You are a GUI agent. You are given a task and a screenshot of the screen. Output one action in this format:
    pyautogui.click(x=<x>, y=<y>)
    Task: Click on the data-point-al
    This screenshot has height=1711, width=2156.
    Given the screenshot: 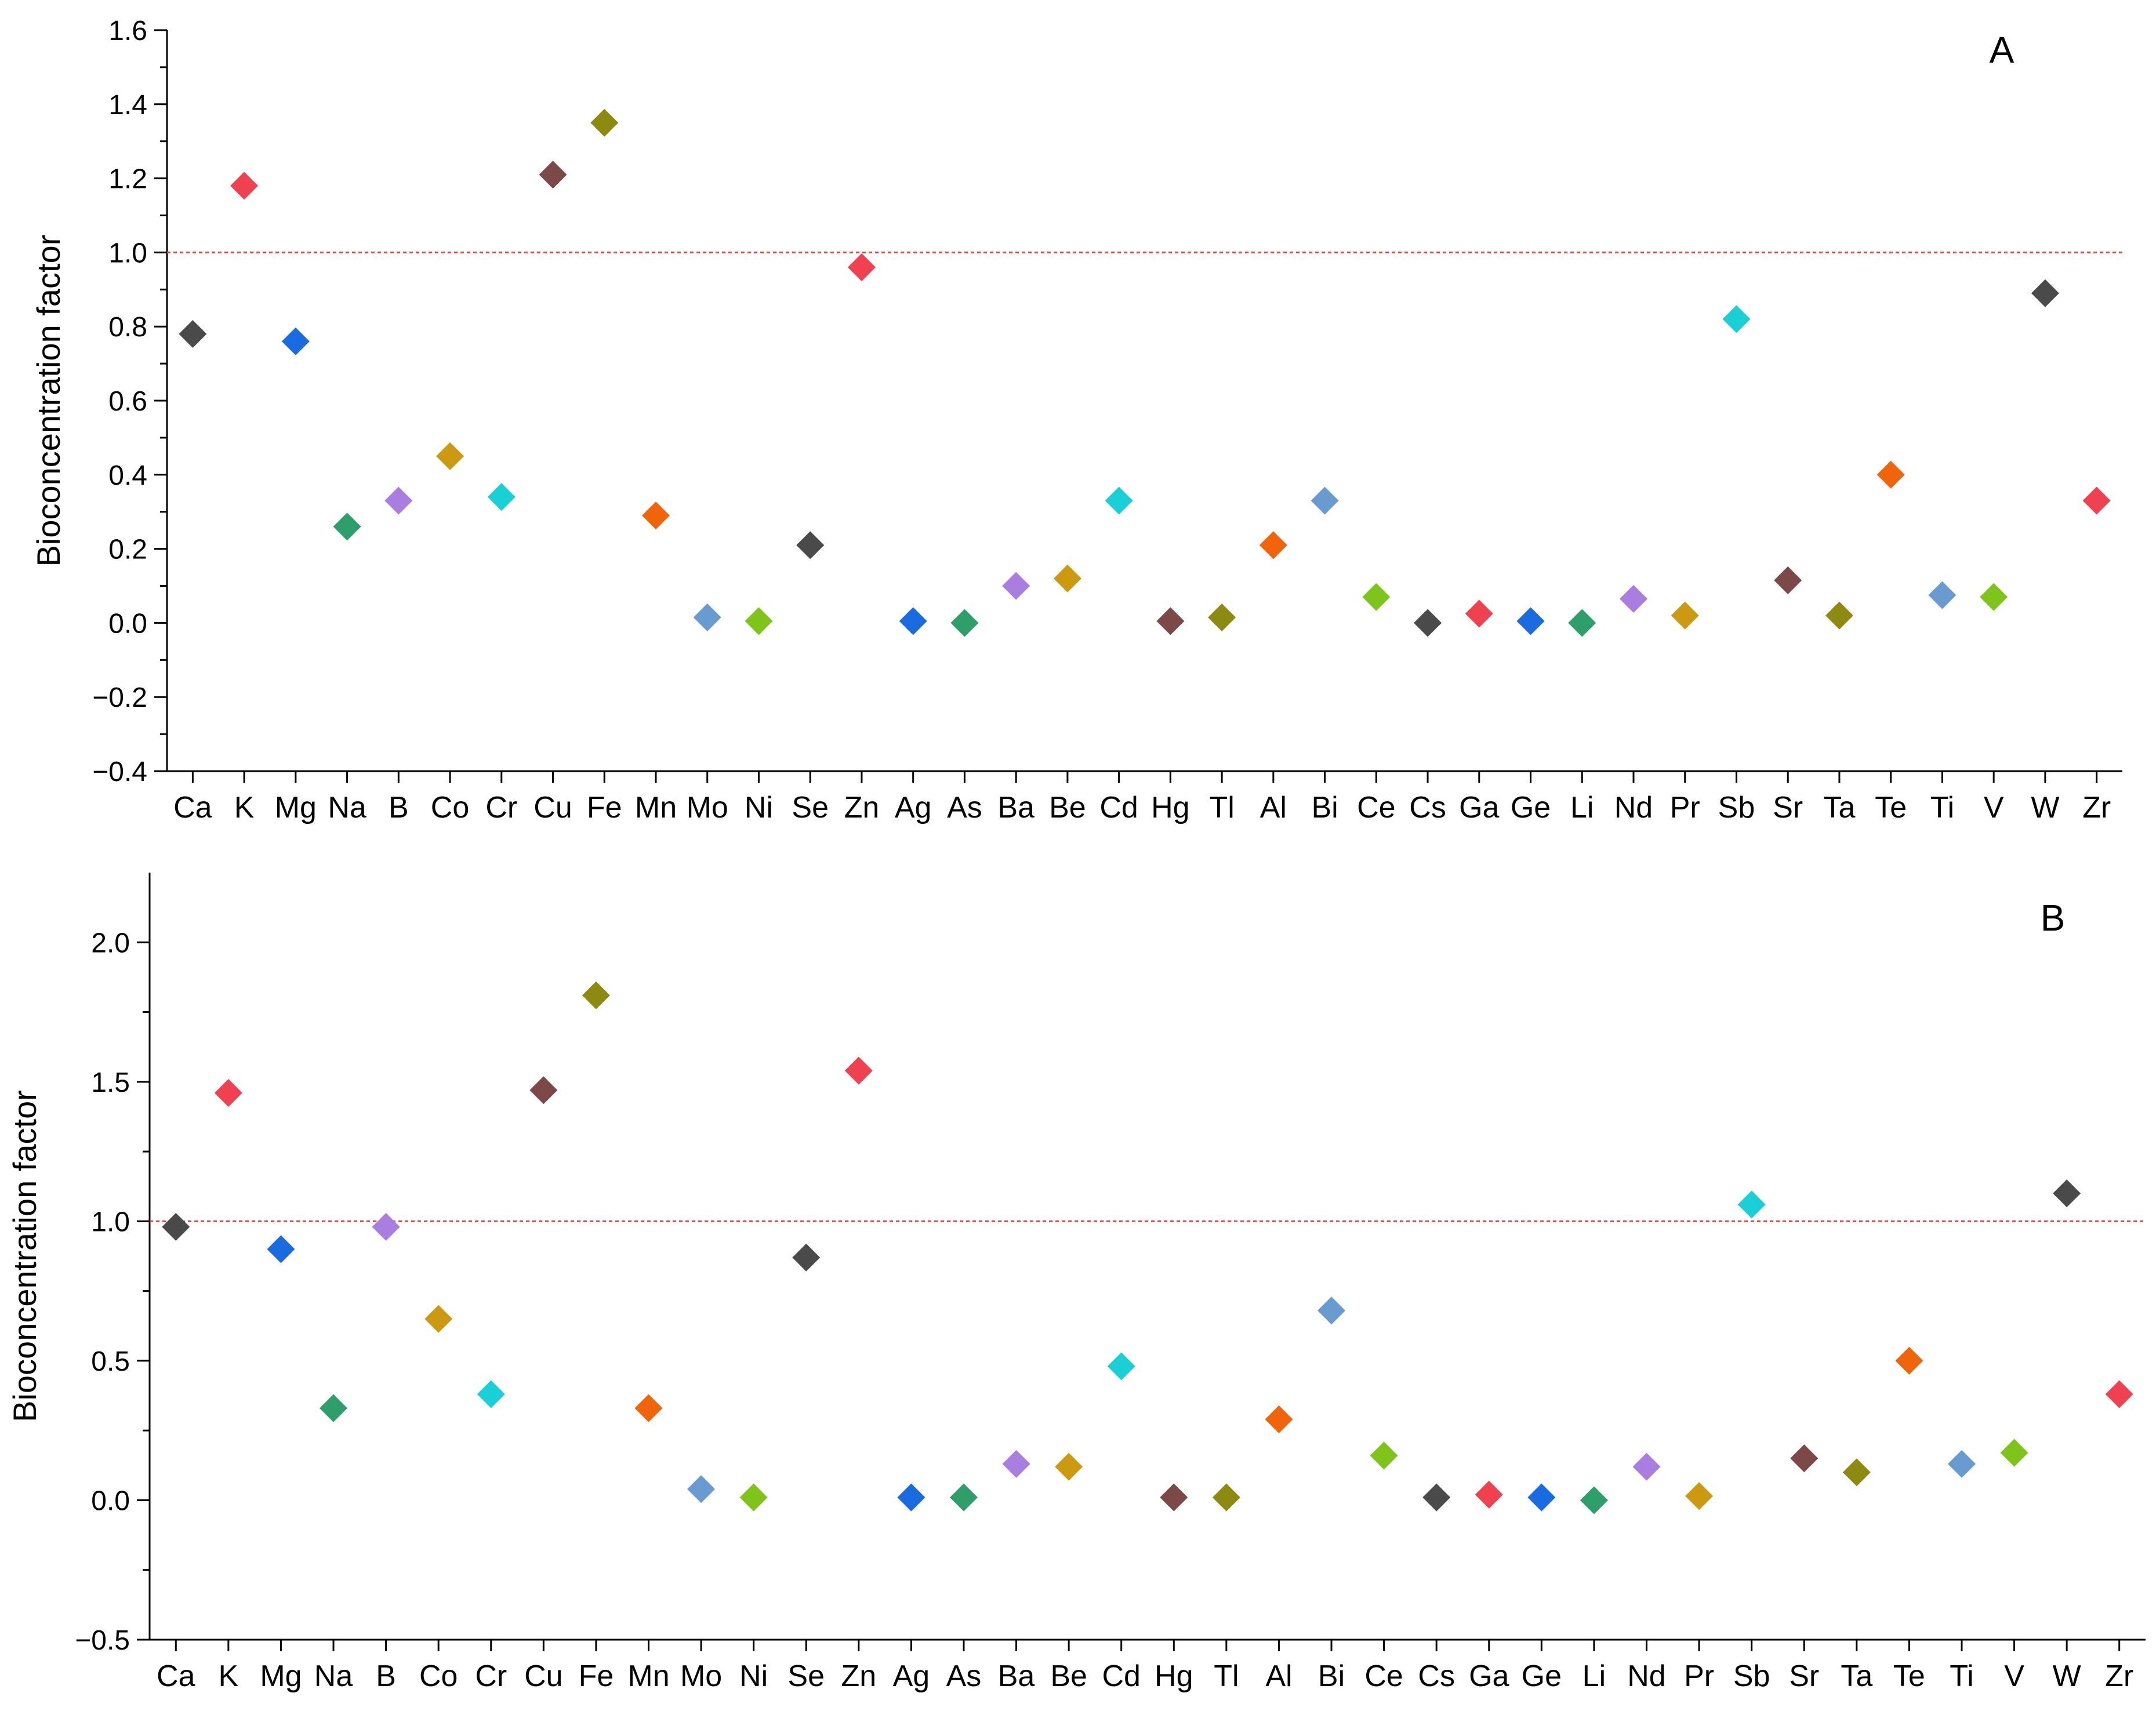 What is the action you would take?
    pyautogui.click(x=1273, y=545)
    